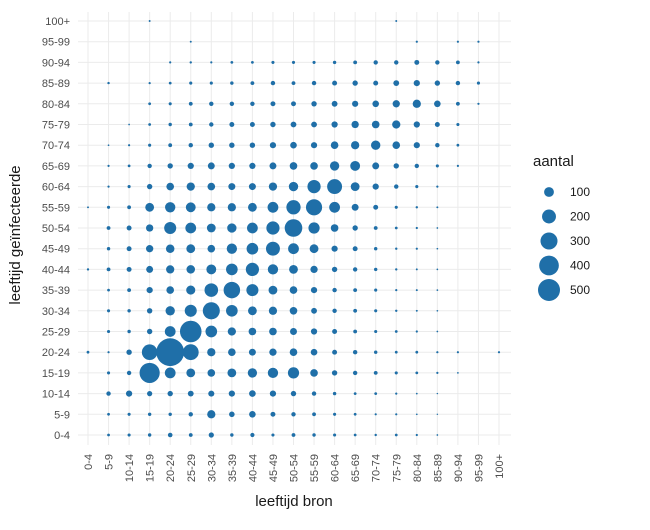  What do you see at coordinates (56, 105) in the screenshot?
I see `y-tick-label: 80-84` at bounding box center [56, 105].